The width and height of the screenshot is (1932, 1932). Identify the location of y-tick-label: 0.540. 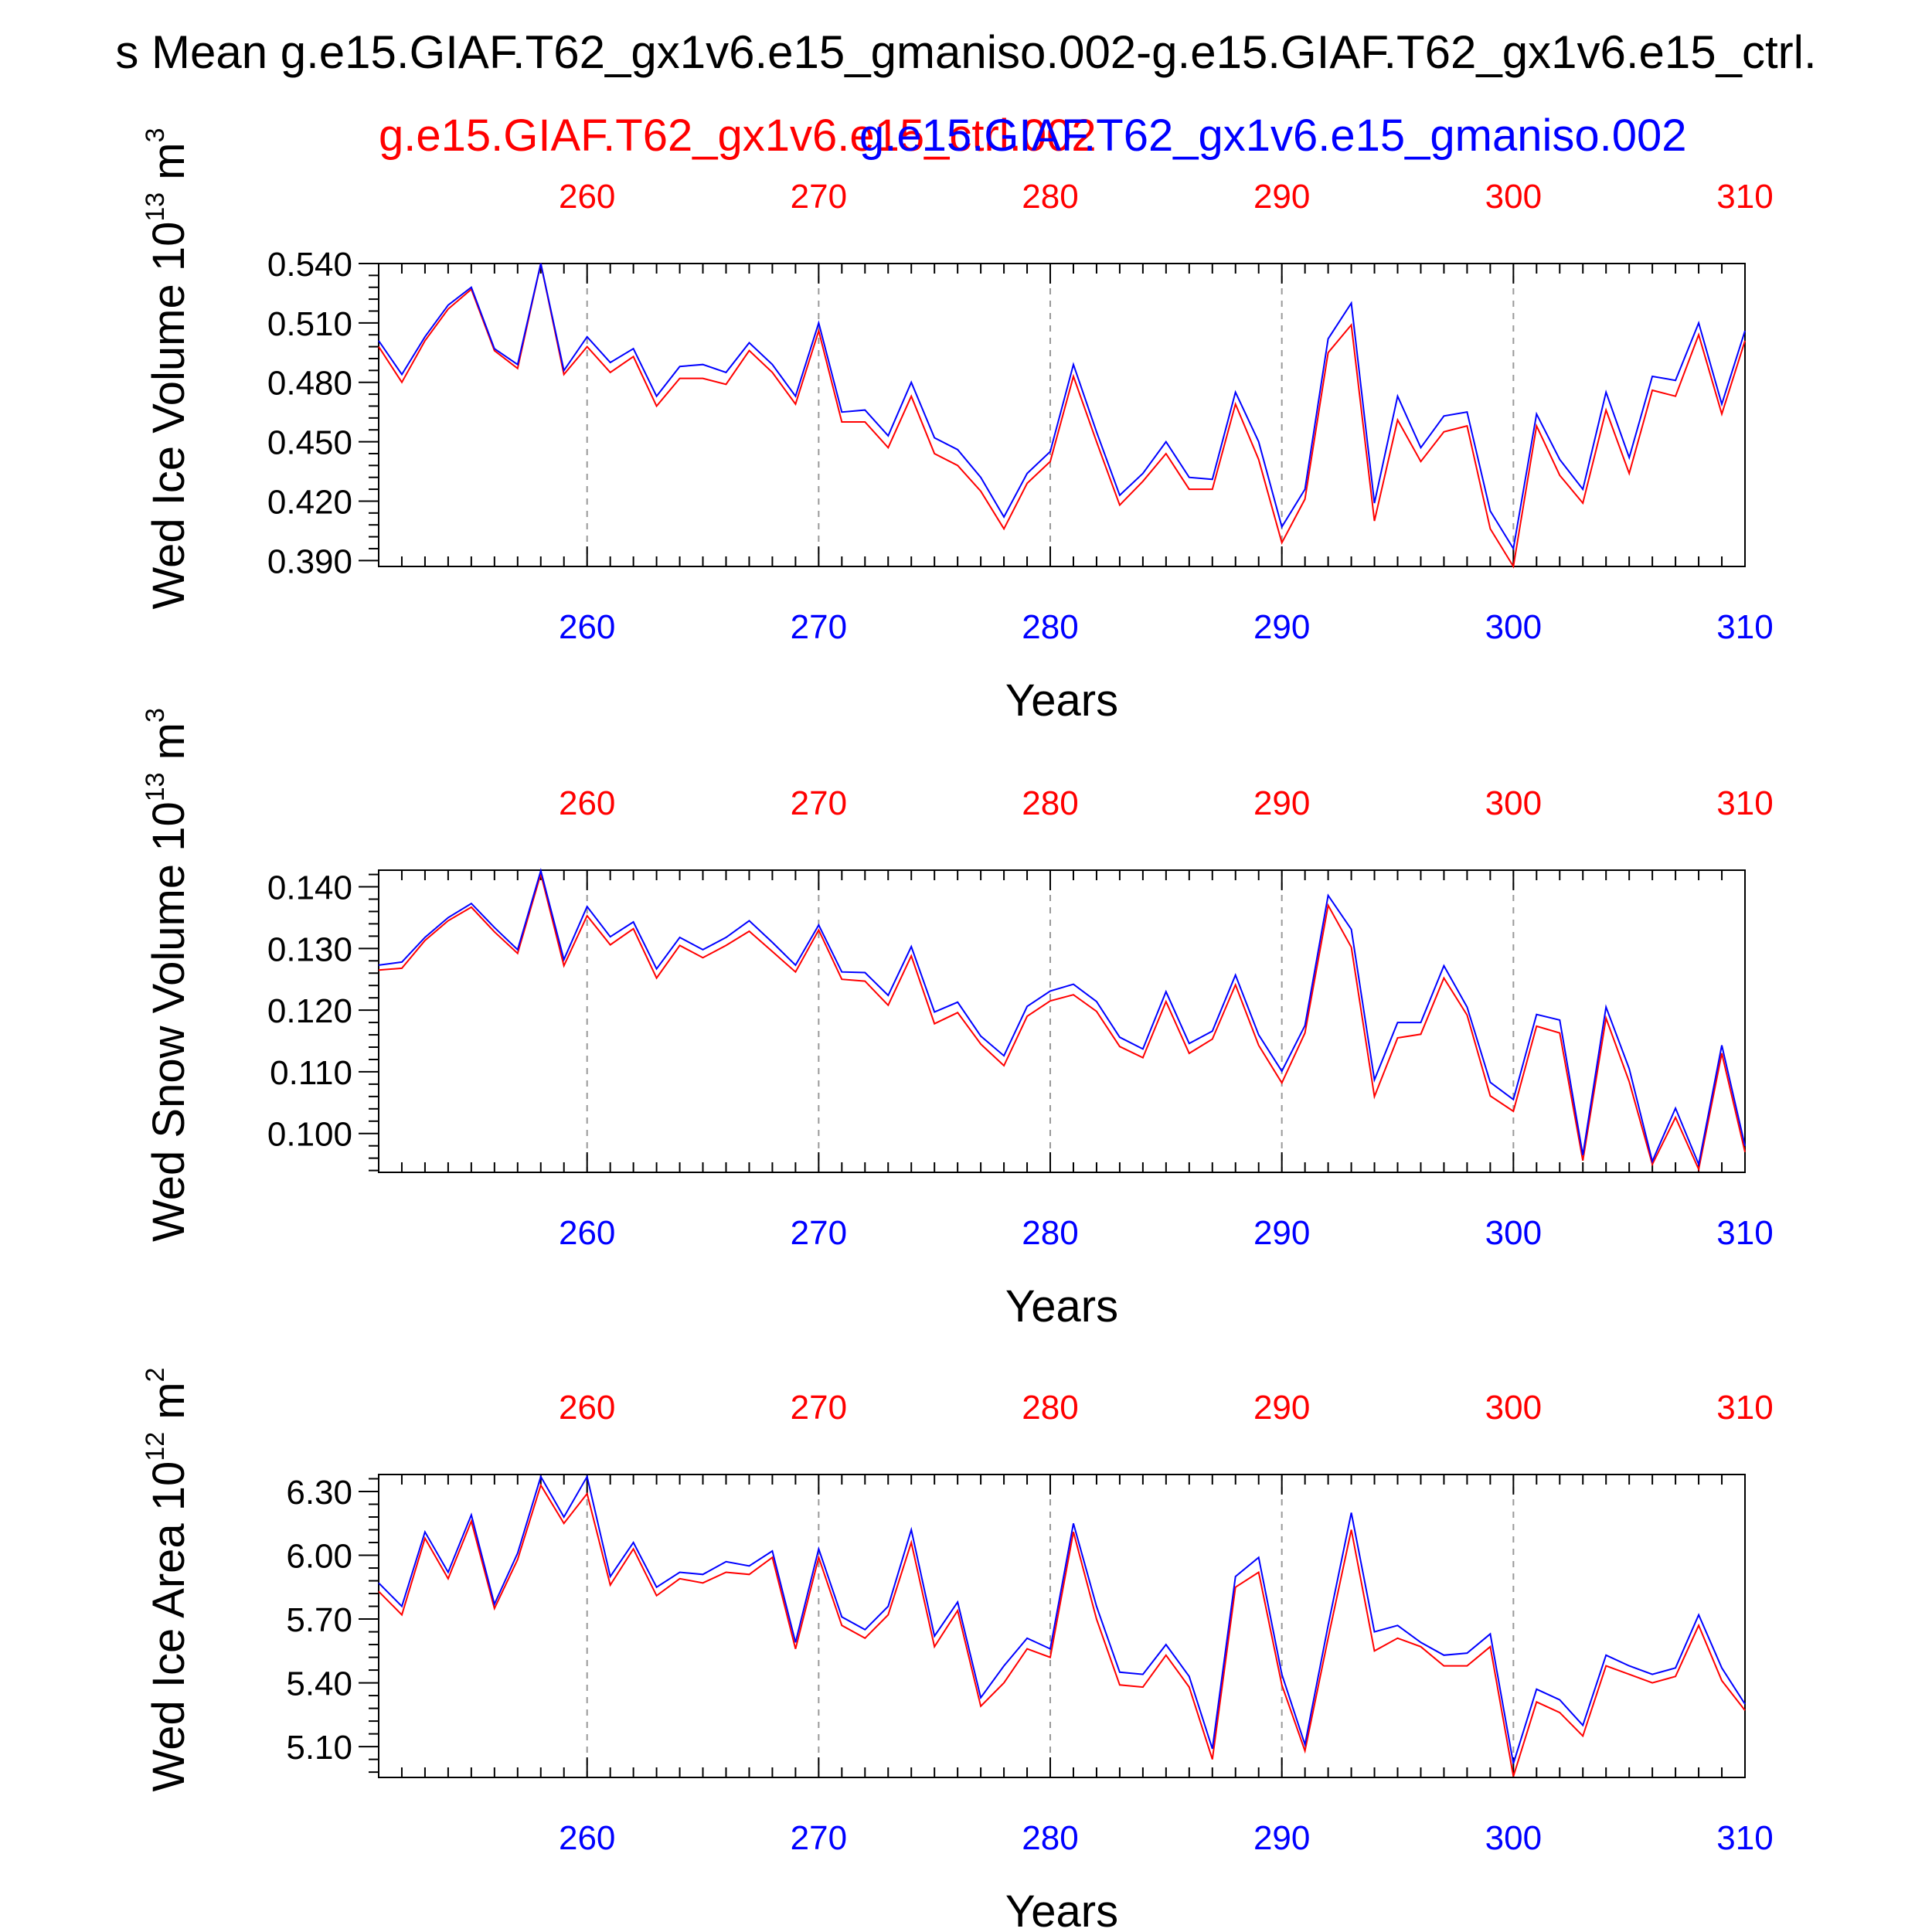
(310, 265).